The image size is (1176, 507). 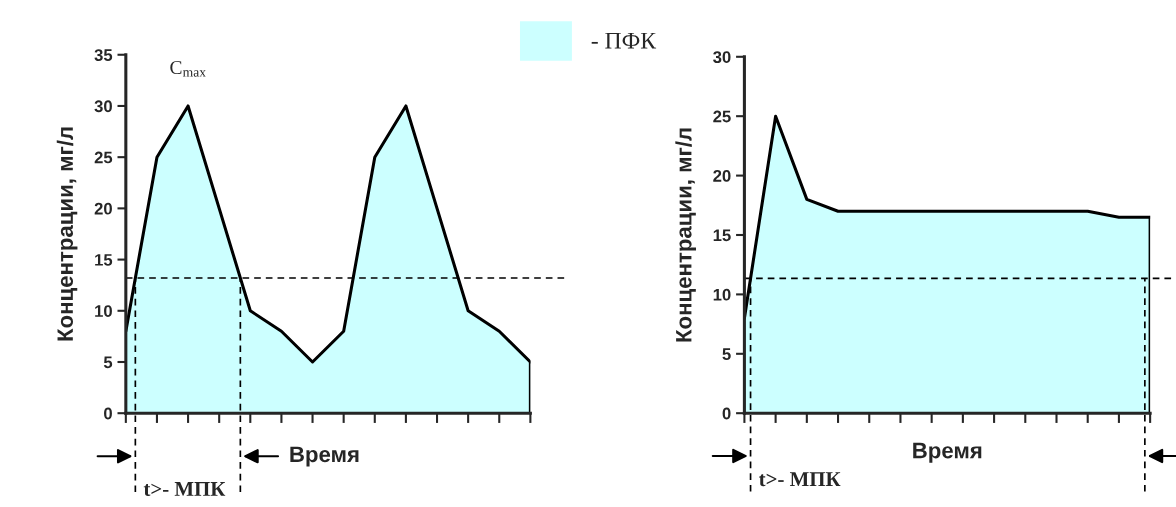 What do you see at coordinates (188, 69) in the screenshot?
I see `annotation: C$_{max}$` at bounding box center [188, 69].